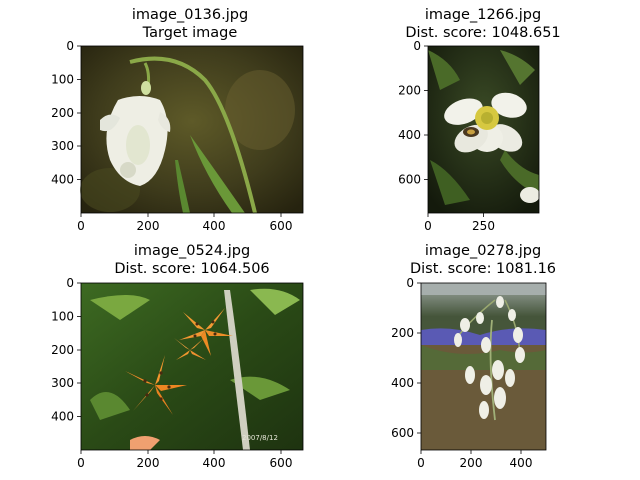 This screenshot has width=640, height=480. I want to click on panel-title-line-2: Dist. score: 1048.651, so click(482, 33).